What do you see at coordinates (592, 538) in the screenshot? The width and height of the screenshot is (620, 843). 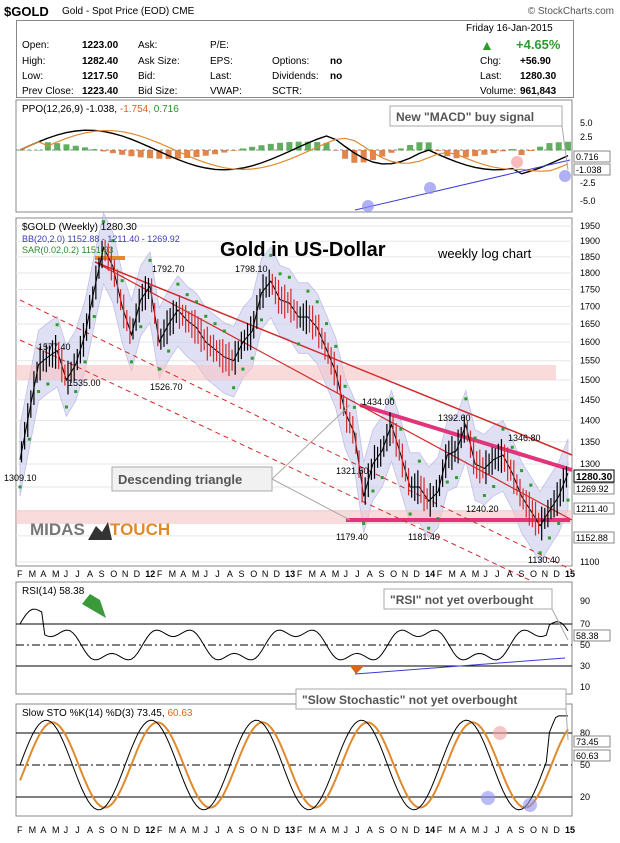 I see `price-tag-bblow-text: 1152.88` at bounding box center [592, 538].